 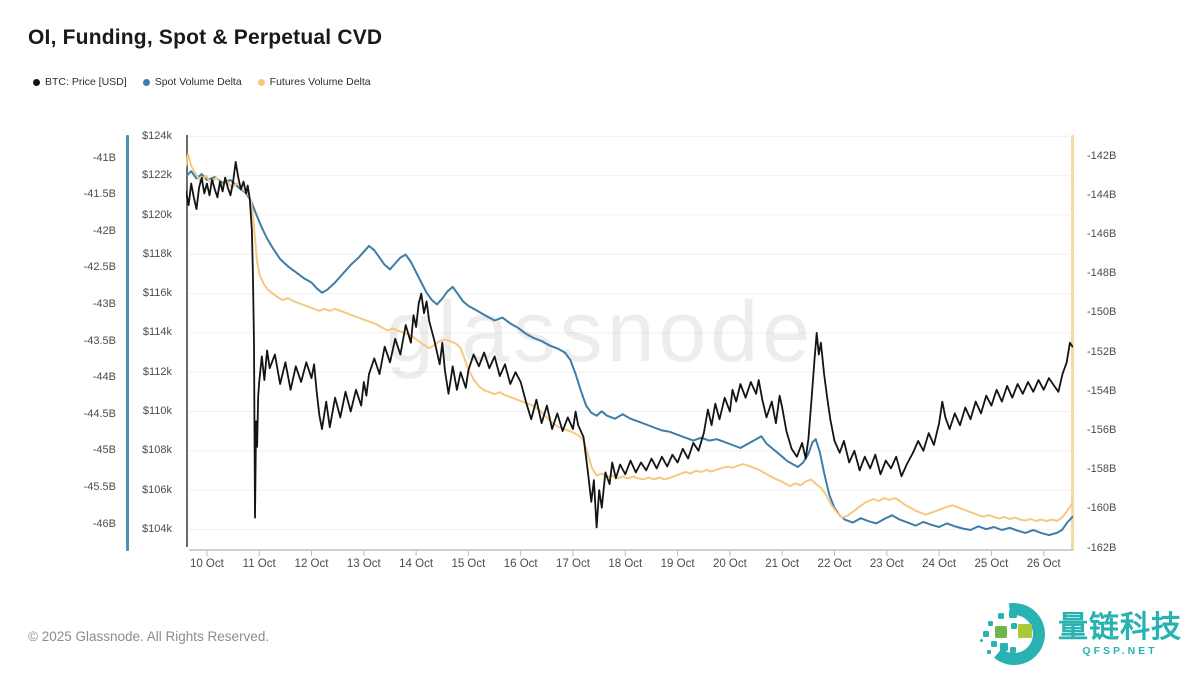 What do you see at coordinates (1120, 651) in the screenshot?
I see `brand-site: QFSP.NET` at bounding box center [1120, 651].